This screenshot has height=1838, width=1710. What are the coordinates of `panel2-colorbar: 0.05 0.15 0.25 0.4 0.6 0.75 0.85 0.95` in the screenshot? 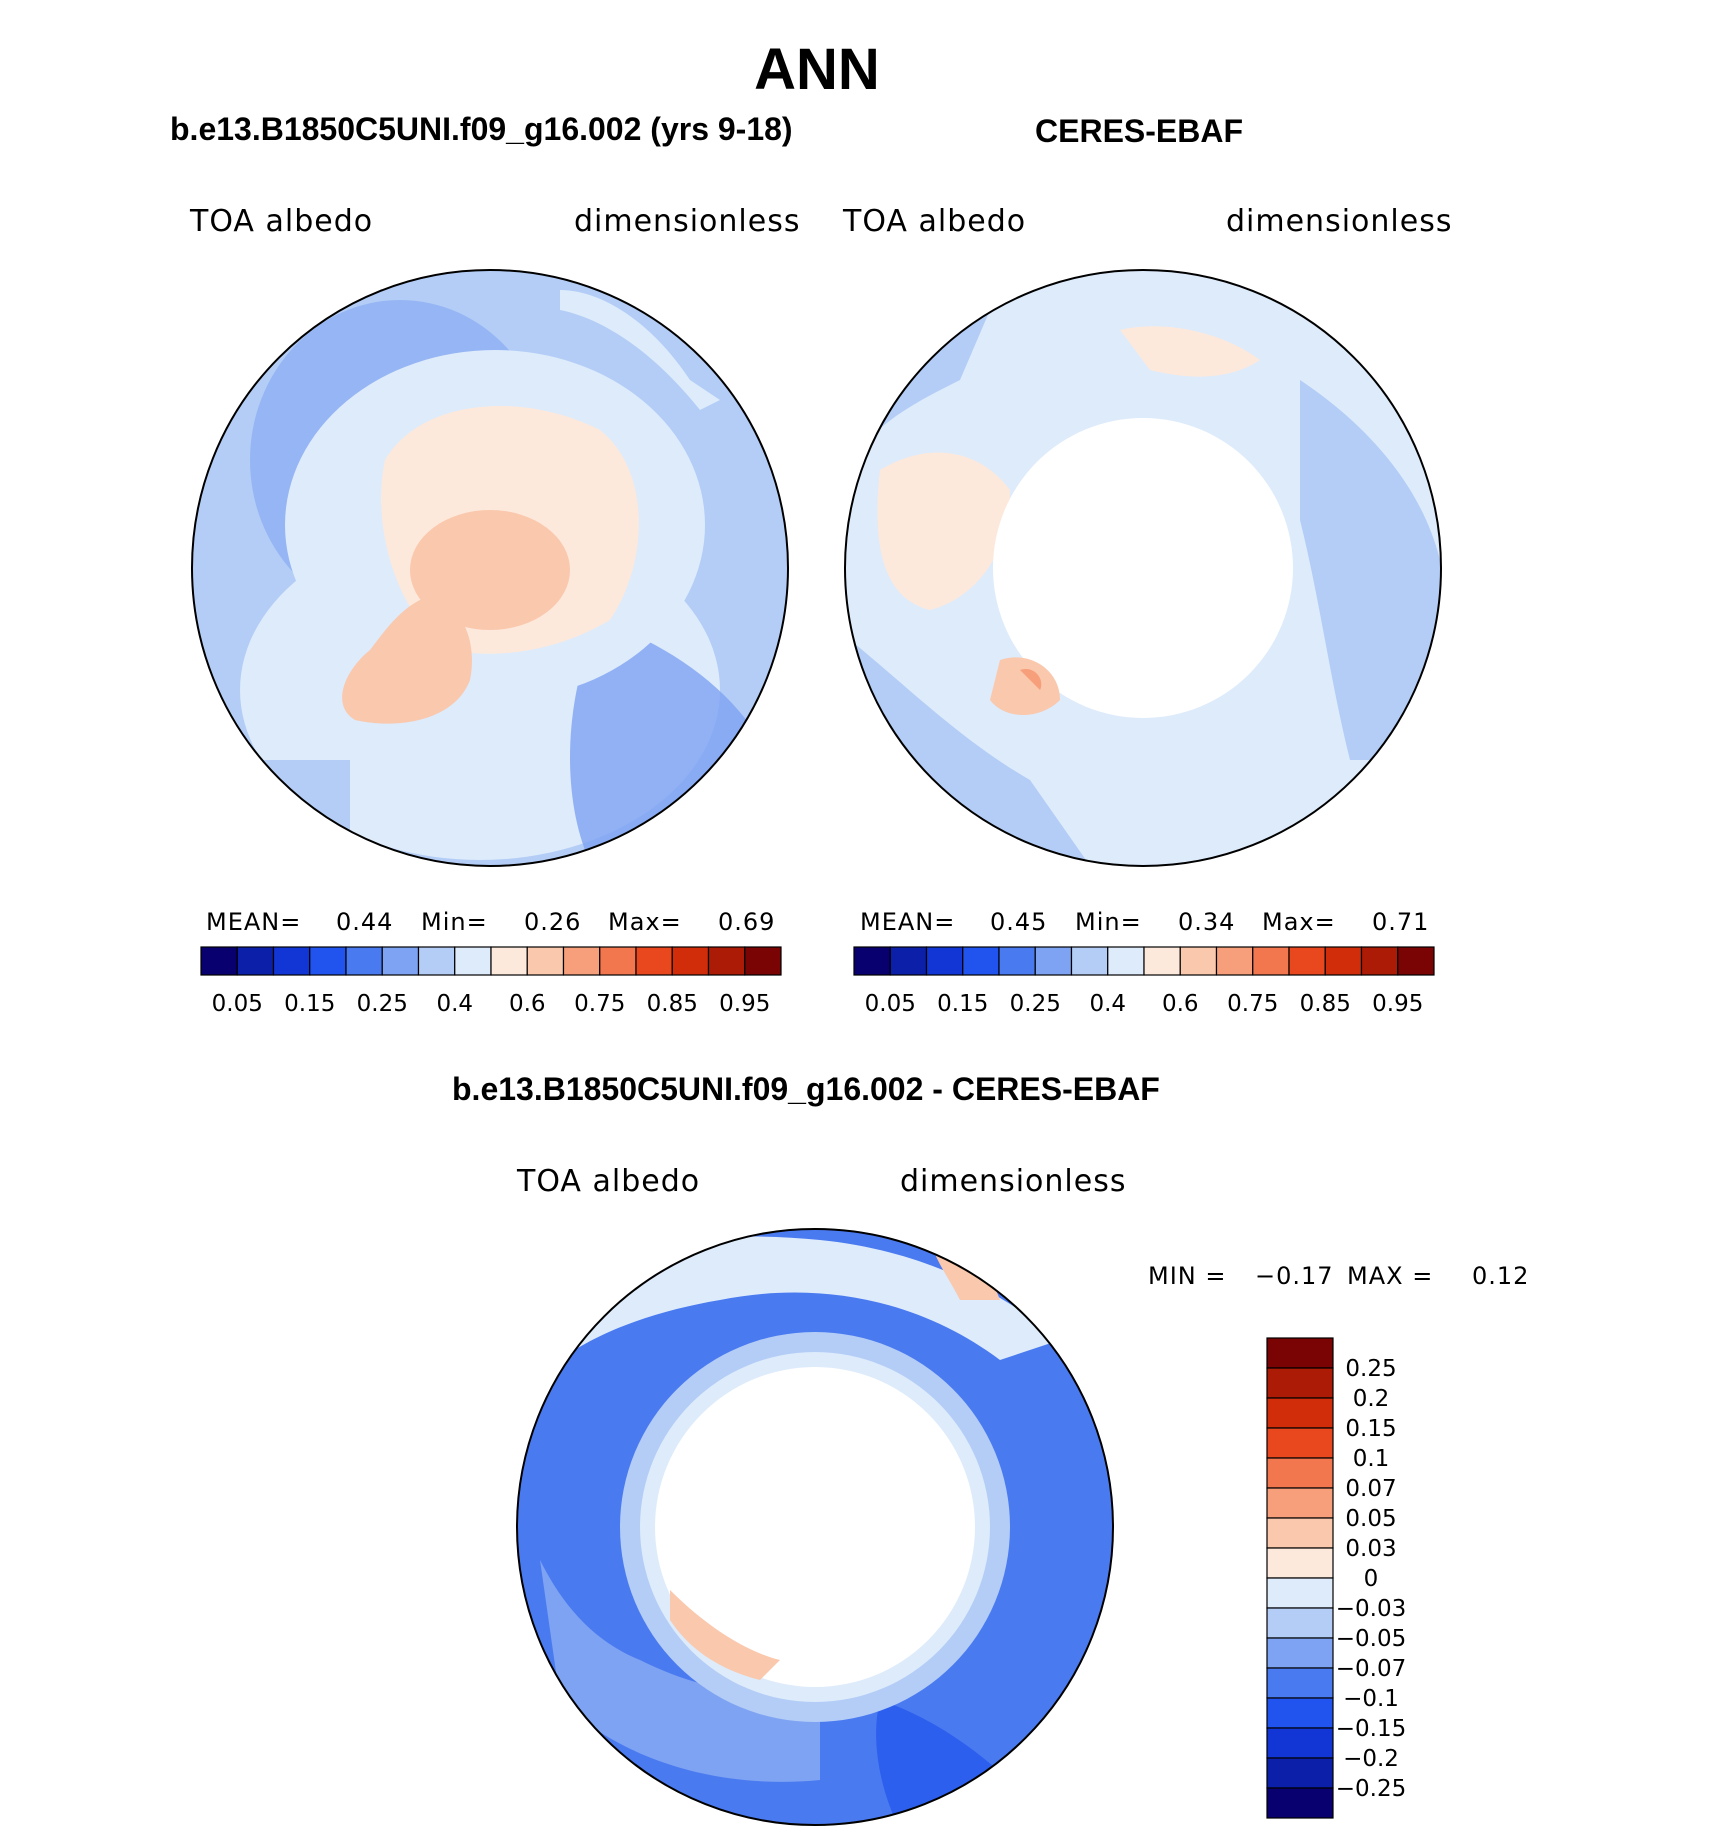 It's located at (1144, 981).